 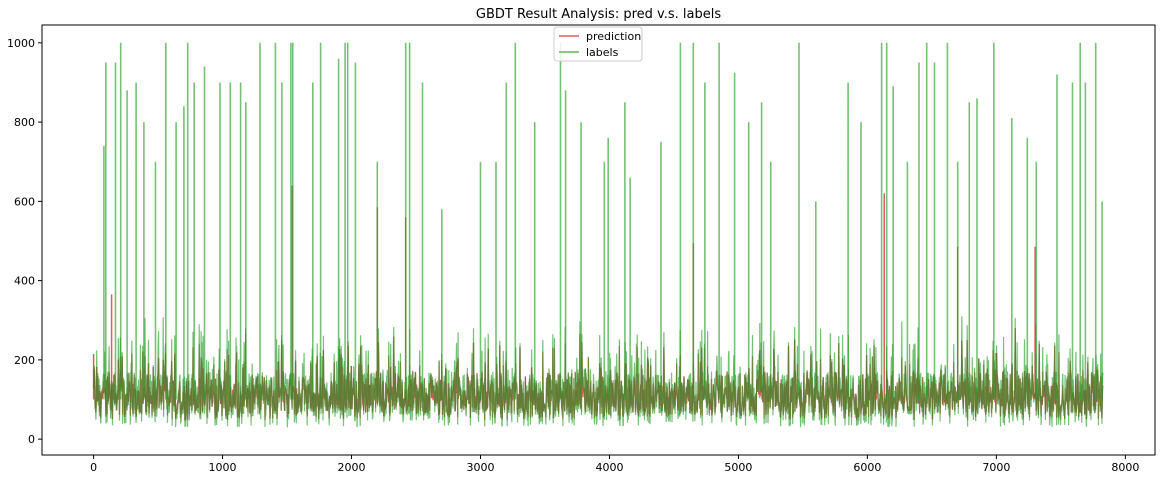 I want to click on legend-label-labels: labels, so click(x=602, y=52).